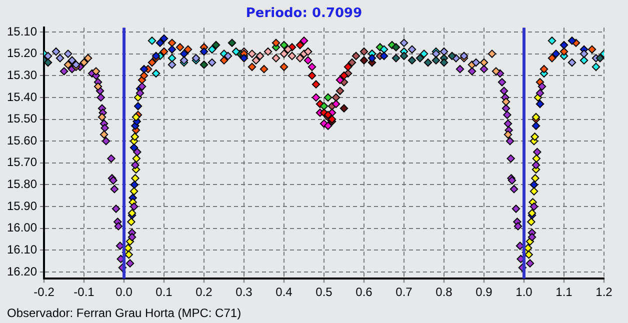 This screenshot has width=628, height=323. Describe the element at coordinates (284, 292) in the screenshot. I see `x-tick-label: 0.4` at that location.